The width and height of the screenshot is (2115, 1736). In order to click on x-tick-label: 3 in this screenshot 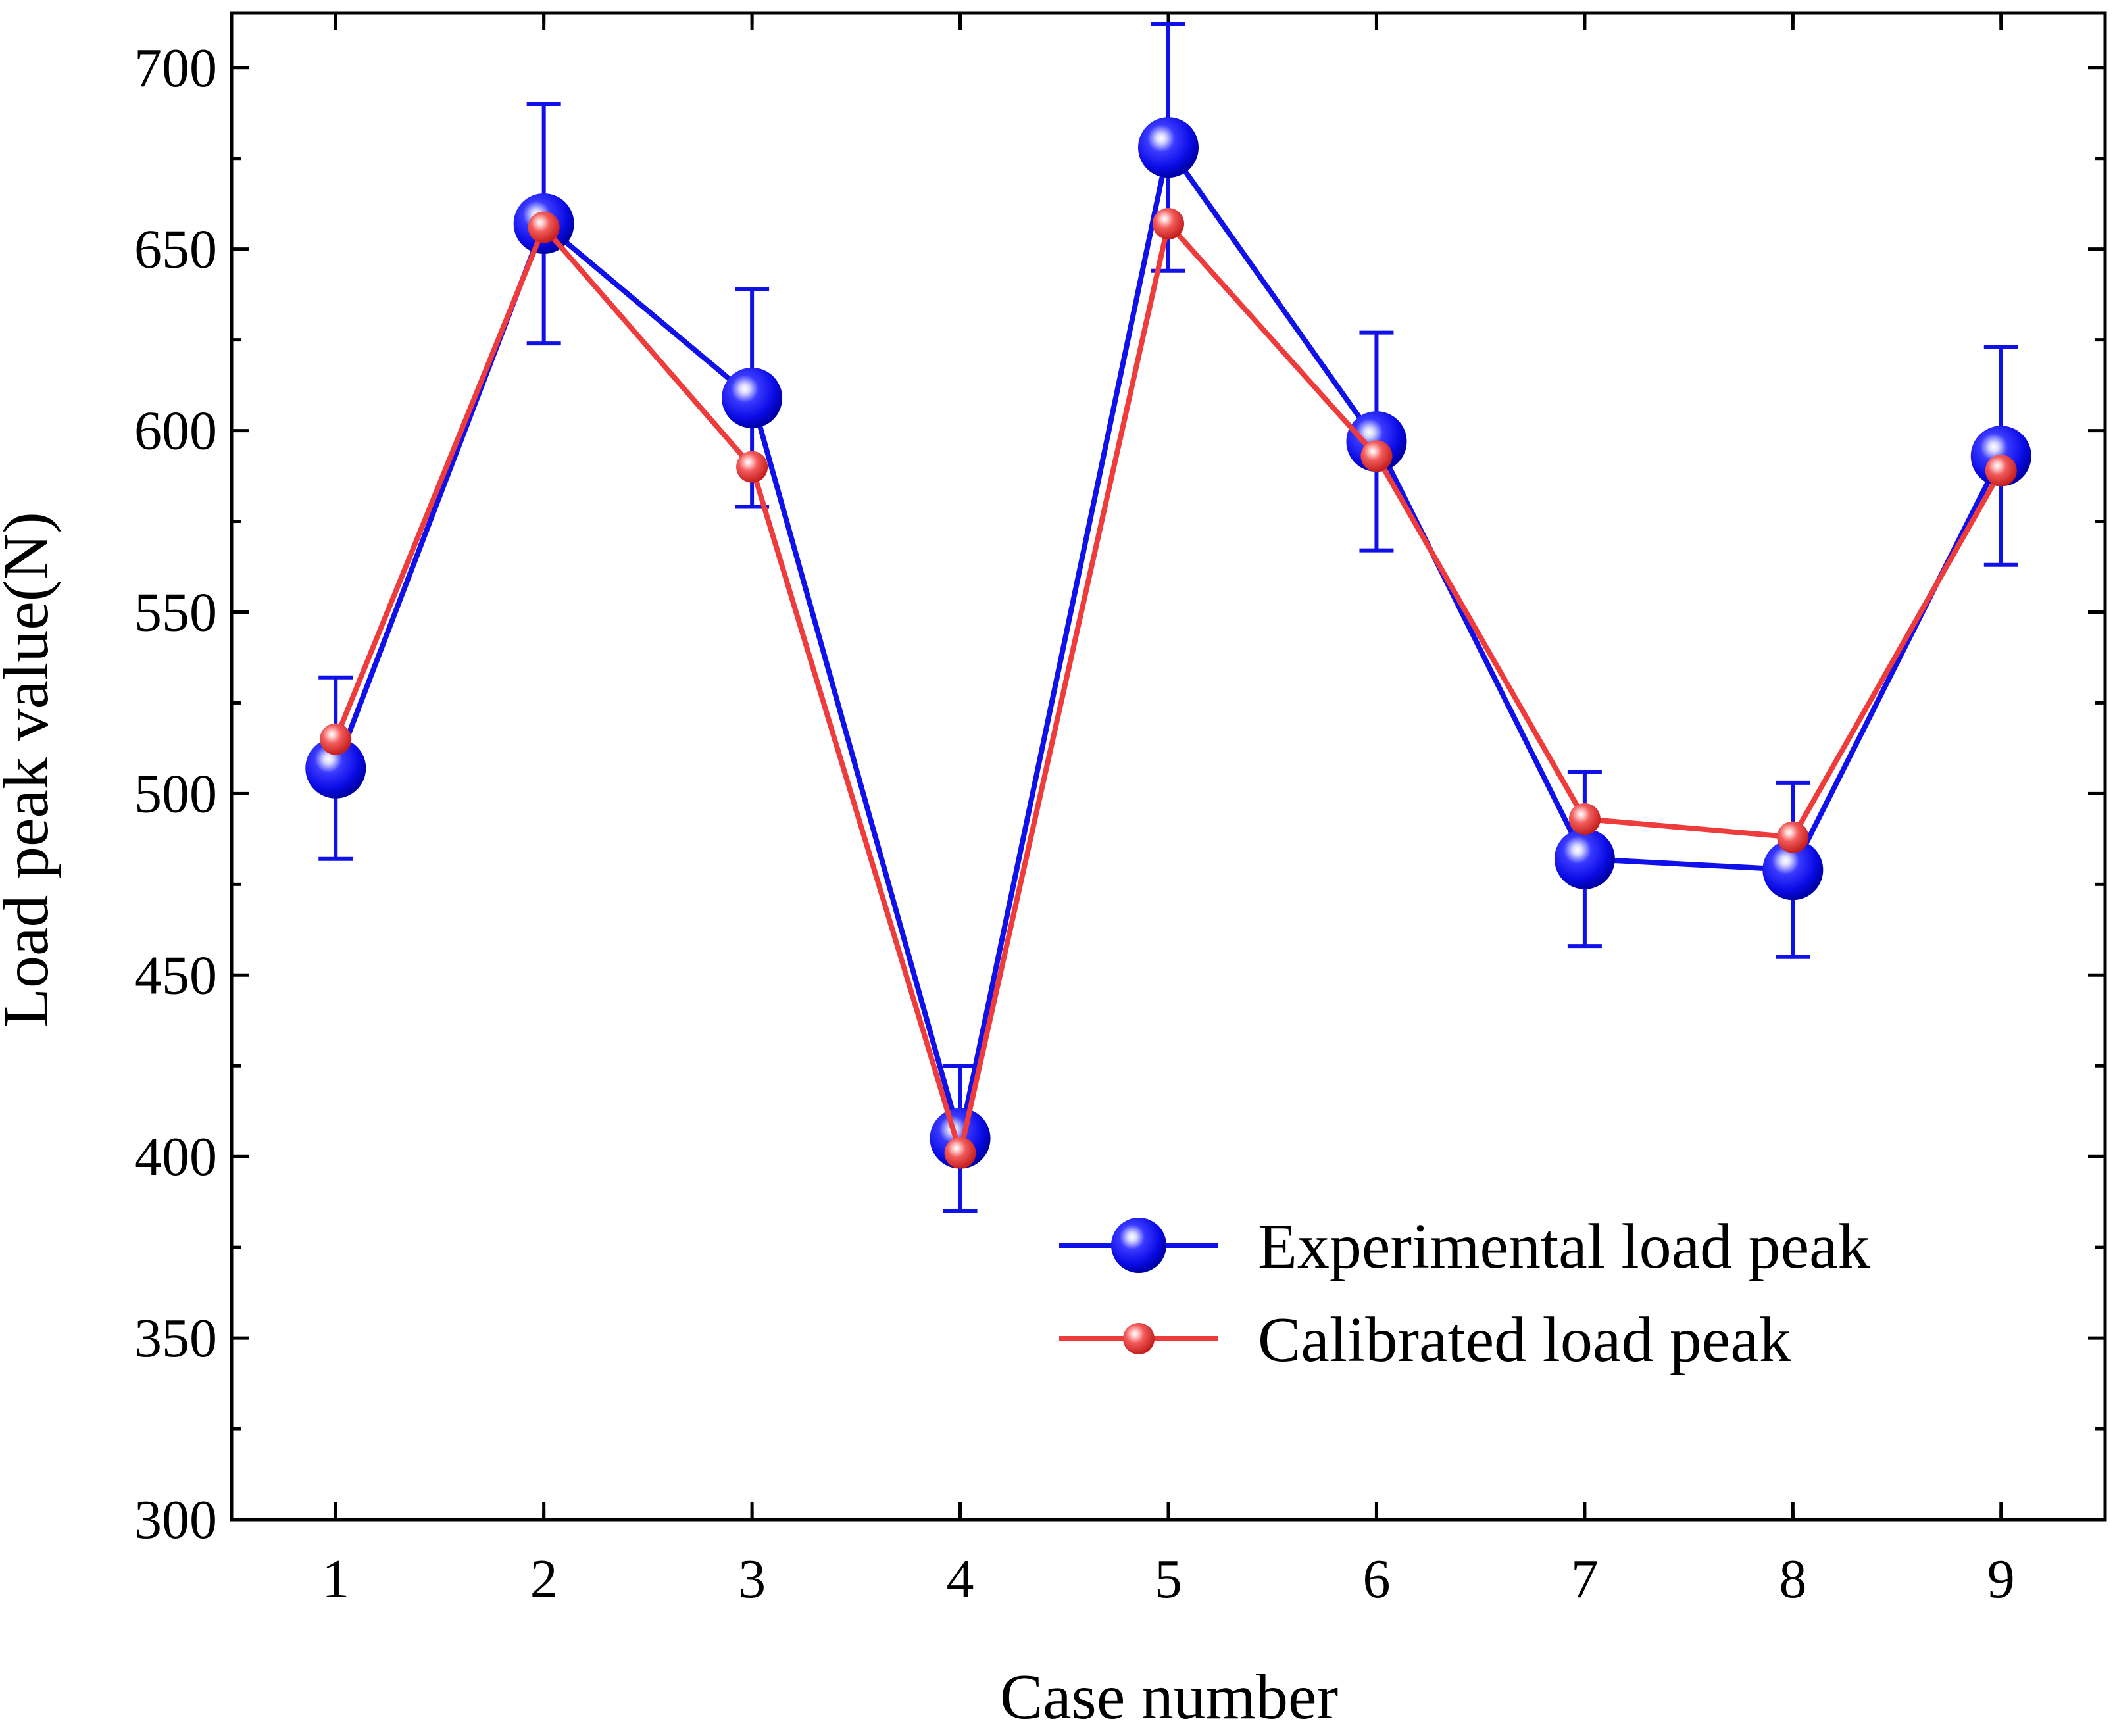, I will do `click(752, 1579)`.